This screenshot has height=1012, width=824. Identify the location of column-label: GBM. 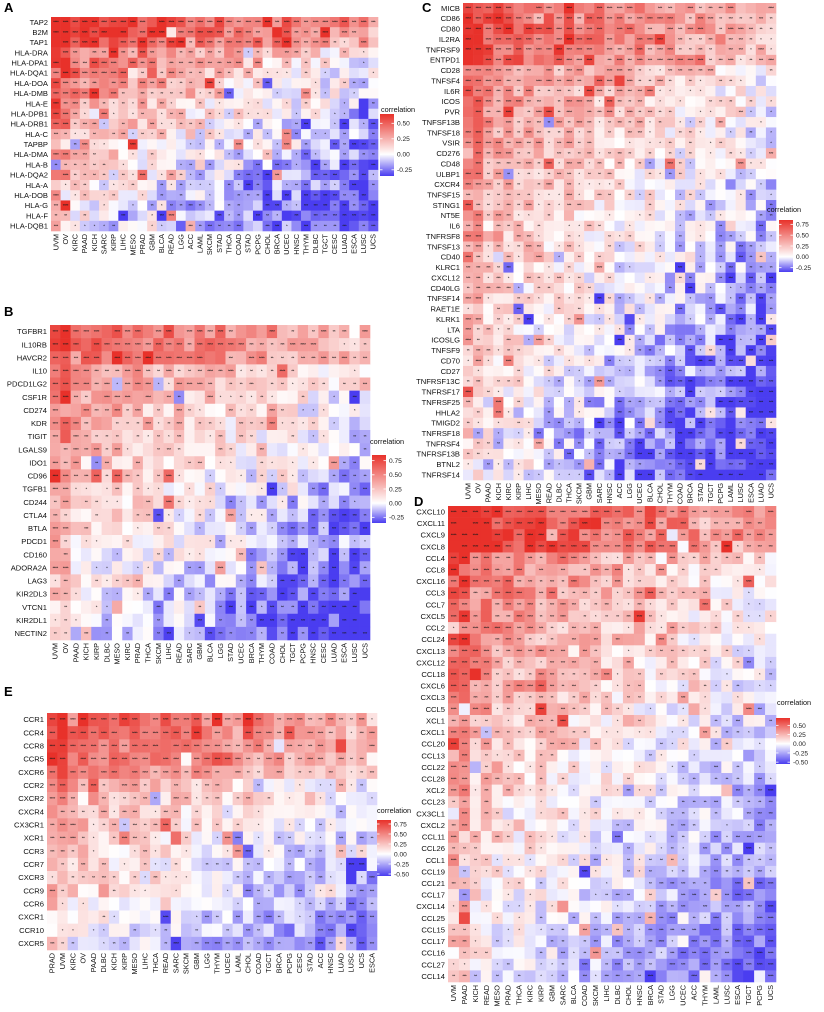
(151, 242).